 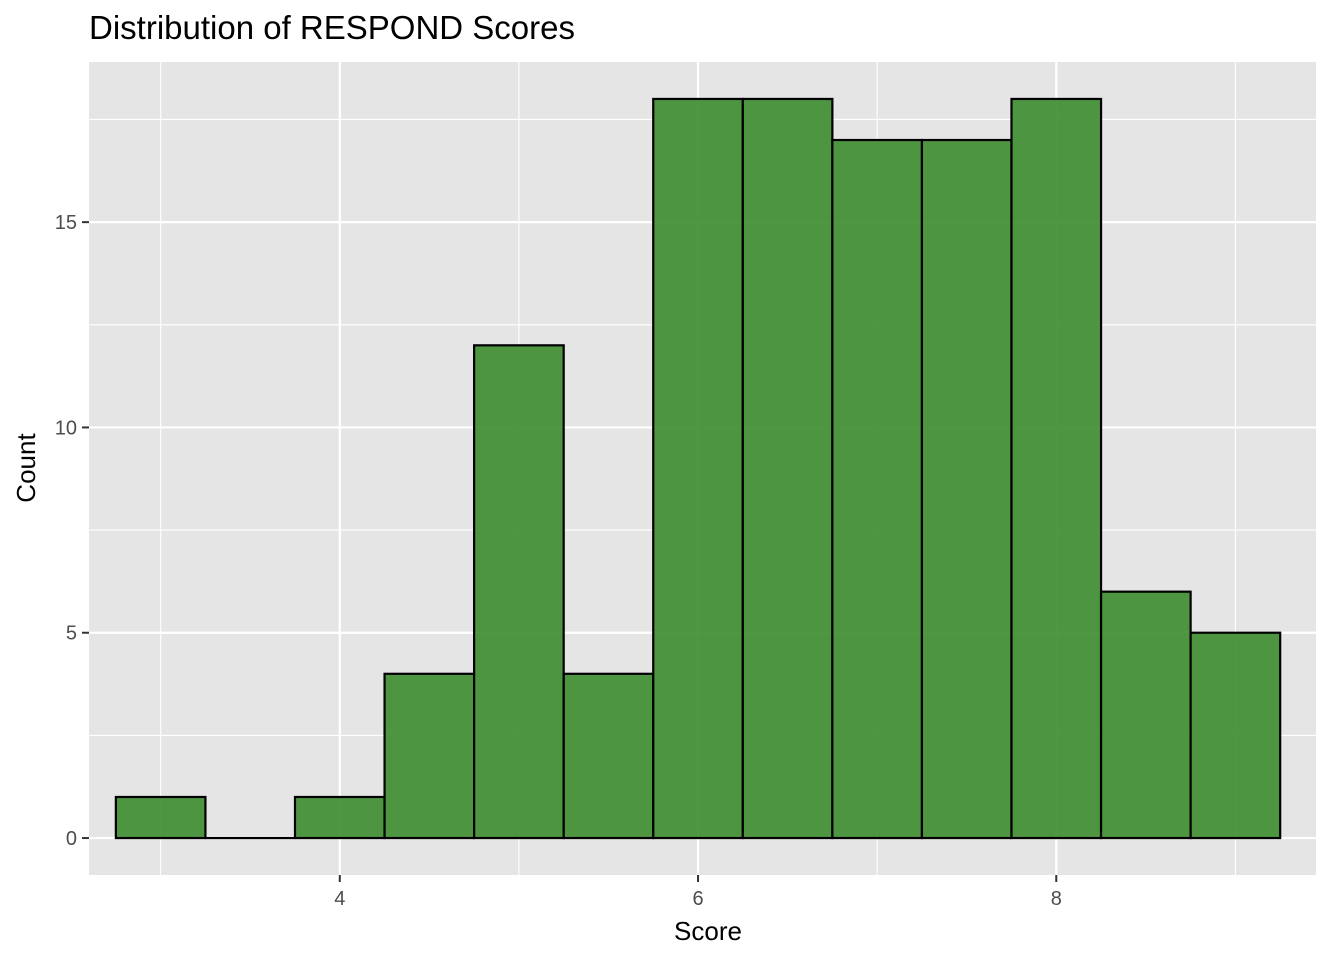 I want to click on x-tick-label: 6, so click(x=697, y=899).